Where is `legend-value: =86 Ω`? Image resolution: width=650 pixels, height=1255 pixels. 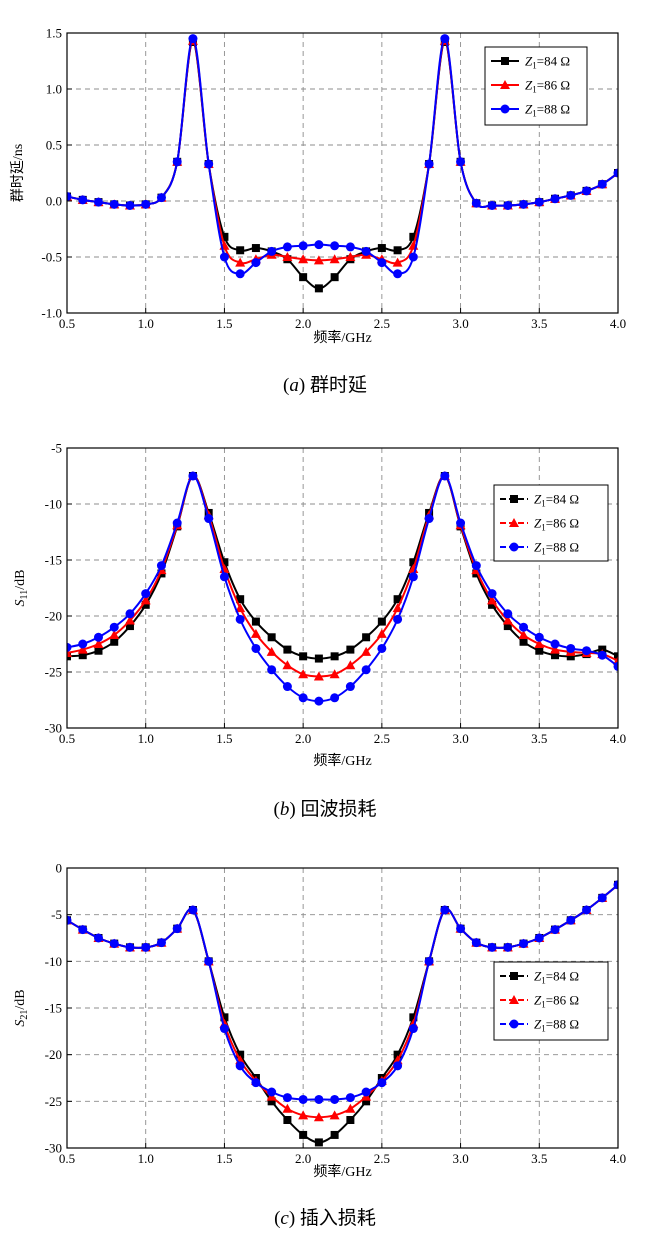
legend-value: =86 Ω is located at coordinates (553, 85).